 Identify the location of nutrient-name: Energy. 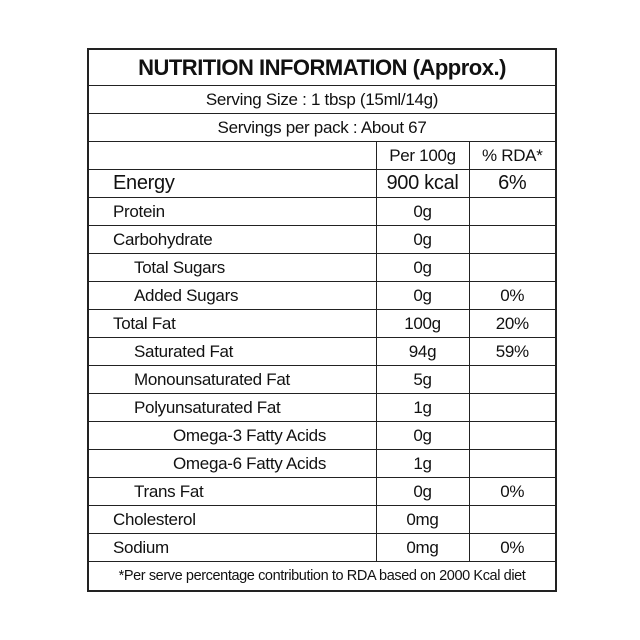
(232, 183).